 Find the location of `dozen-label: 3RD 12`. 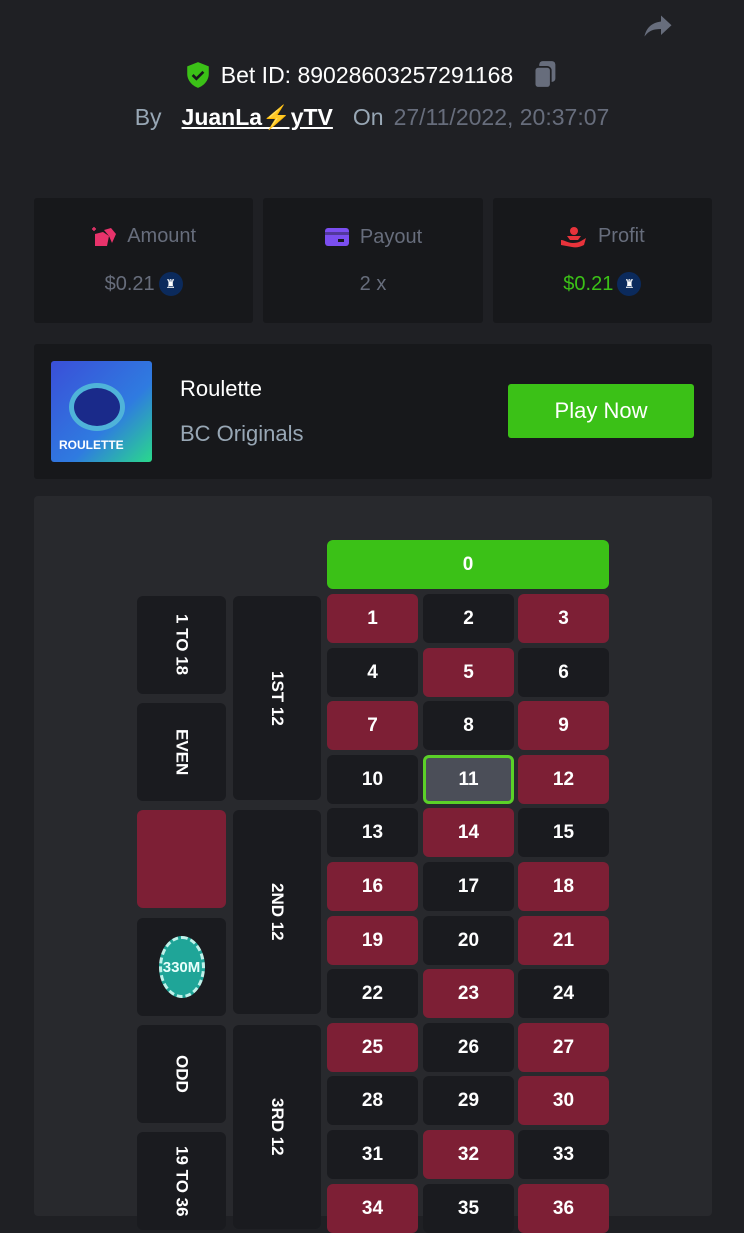

dozen-label: 3RD 12 is located at coordinates (277, 1127).